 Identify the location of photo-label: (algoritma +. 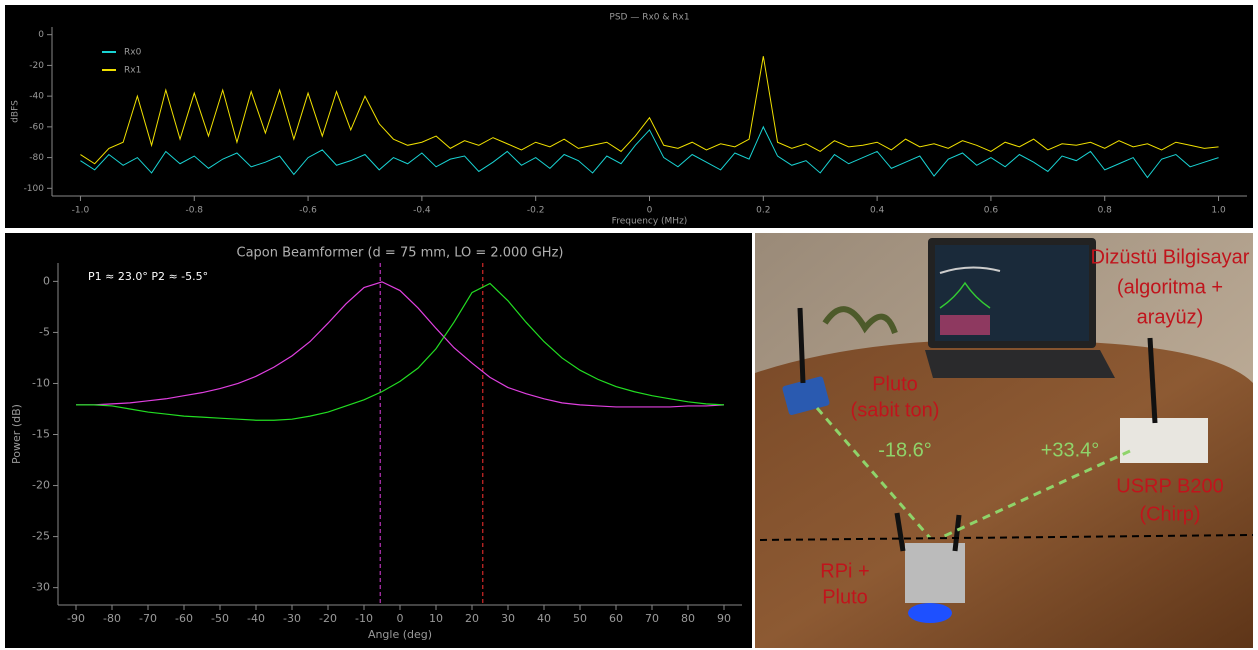
(1170, 287).